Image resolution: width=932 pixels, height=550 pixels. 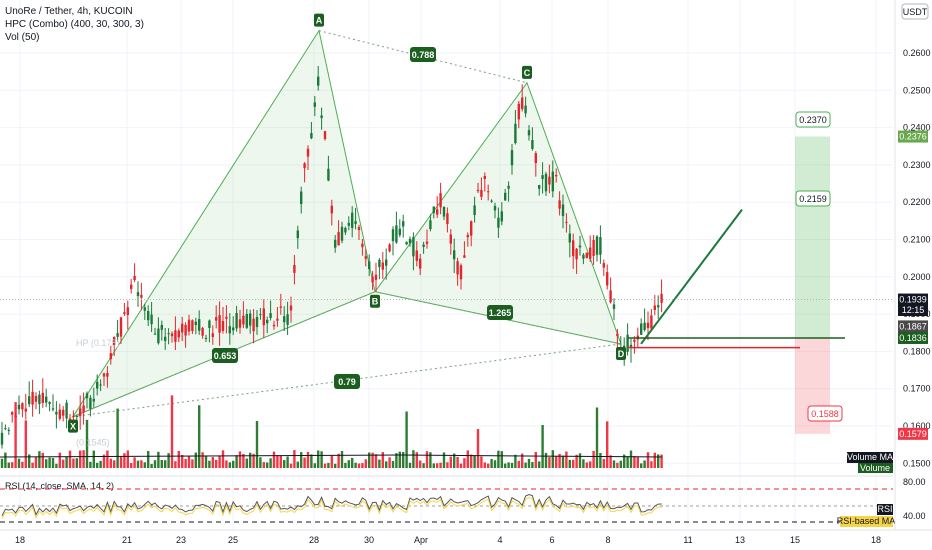 What do you see at coordinates (22, 37) in the screenshot?
I see `volume-title: Vol (50)` at bounding box center [22, 37].